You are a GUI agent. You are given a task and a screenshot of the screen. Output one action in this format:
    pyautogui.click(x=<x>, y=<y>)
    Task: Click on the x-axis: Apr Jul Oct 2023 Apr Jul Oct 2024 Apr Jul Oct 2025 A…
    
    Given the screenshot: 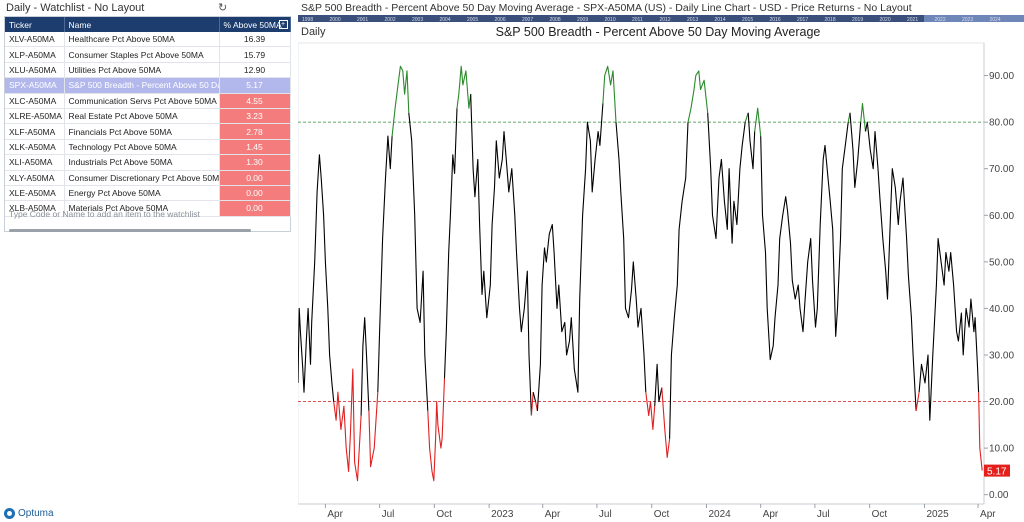 What is the action you would take?
    pyautogui.click(x=660, y=512)
    